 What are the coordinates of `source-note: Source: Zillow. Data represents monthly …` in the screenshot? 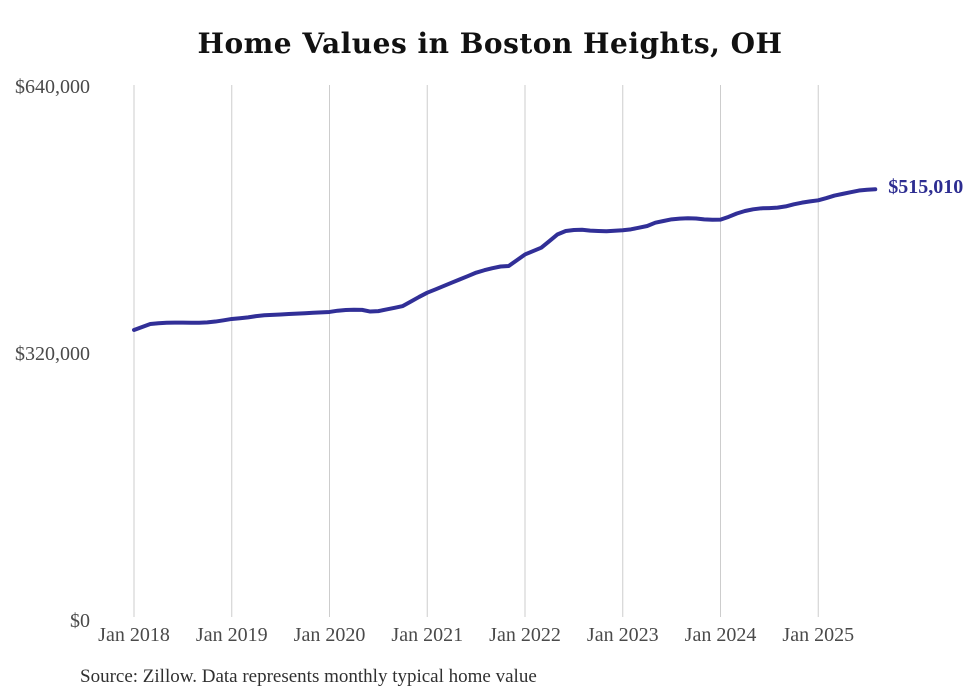 It's located at (308, 676).